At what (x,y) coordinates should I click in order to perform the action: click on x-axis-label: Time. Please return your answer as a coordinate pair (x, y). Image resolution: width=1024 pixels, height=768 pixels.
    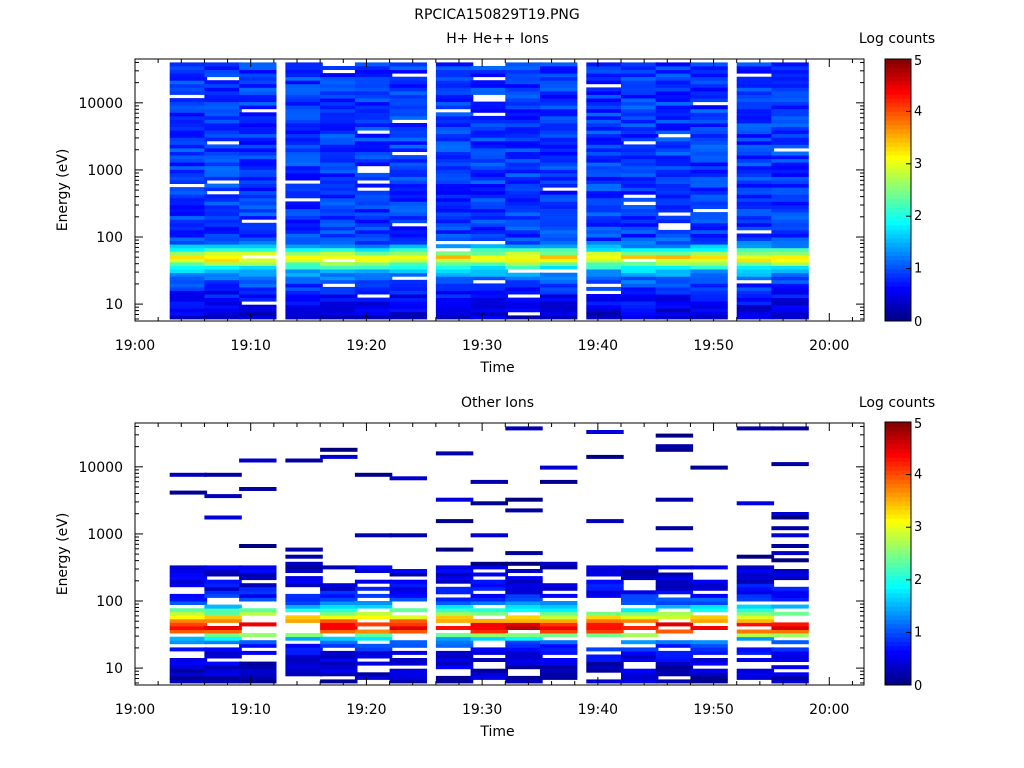
    Looking at the image, I should click on (496, 368).